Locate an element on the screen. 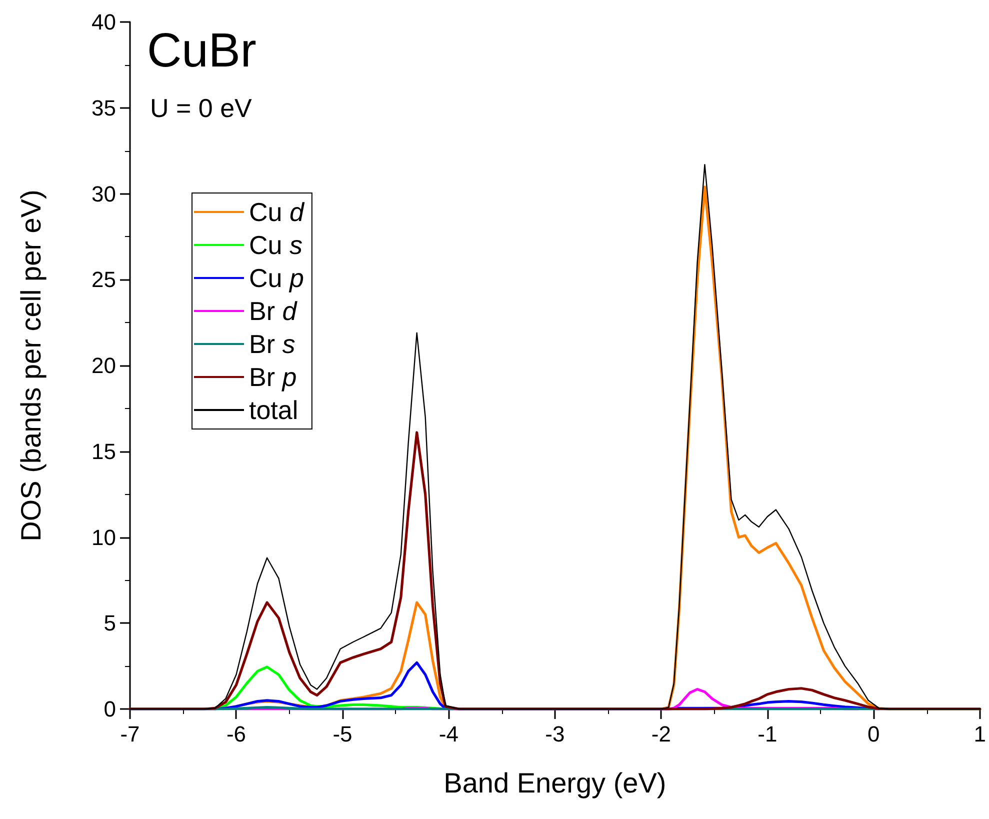 The height and width of the screenshot is (819, 989). y-tick-label: 25 is located at coordinates (104, 279).